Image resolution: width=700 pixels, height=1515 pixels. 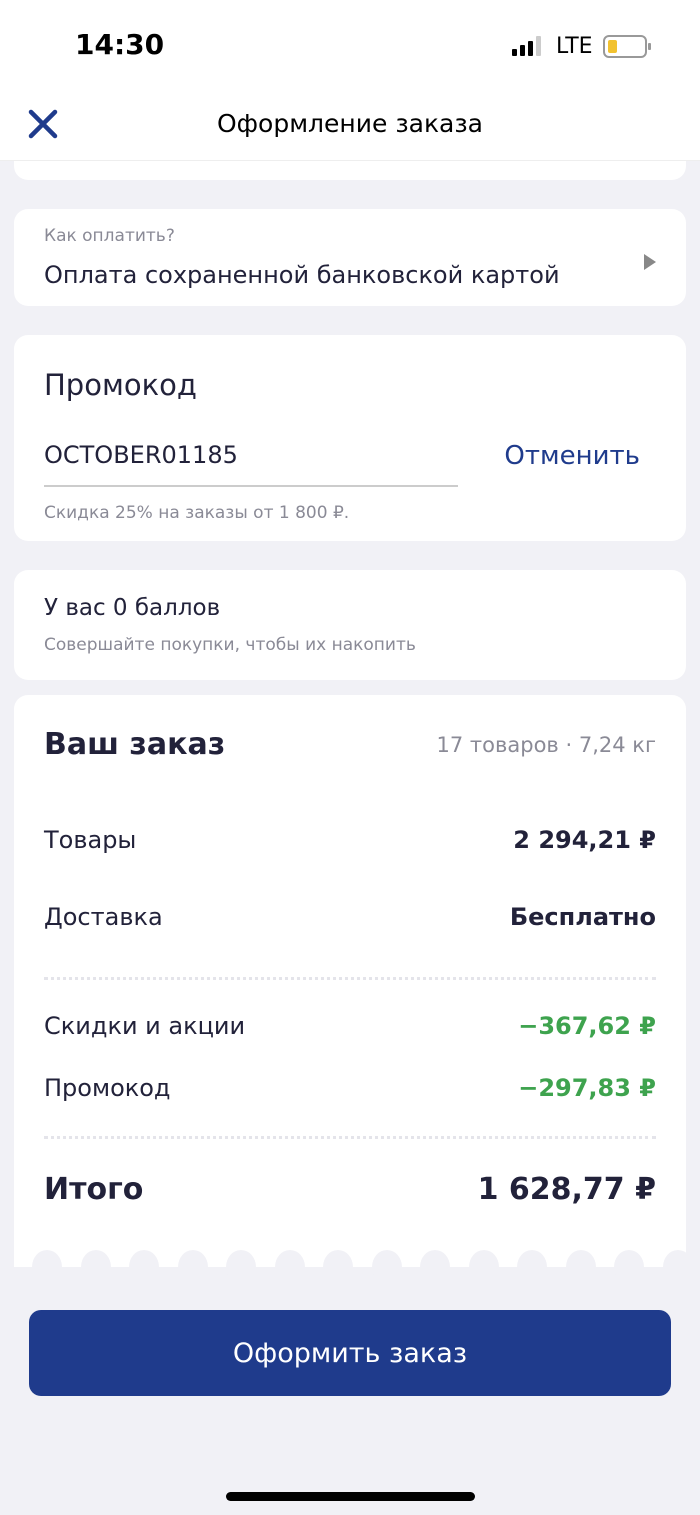 What do you see at coordinates (302, 275) in the screenshot?
I see `payment-value: Оплата сохраненной банковской картой` at bounding box center [302, 275].